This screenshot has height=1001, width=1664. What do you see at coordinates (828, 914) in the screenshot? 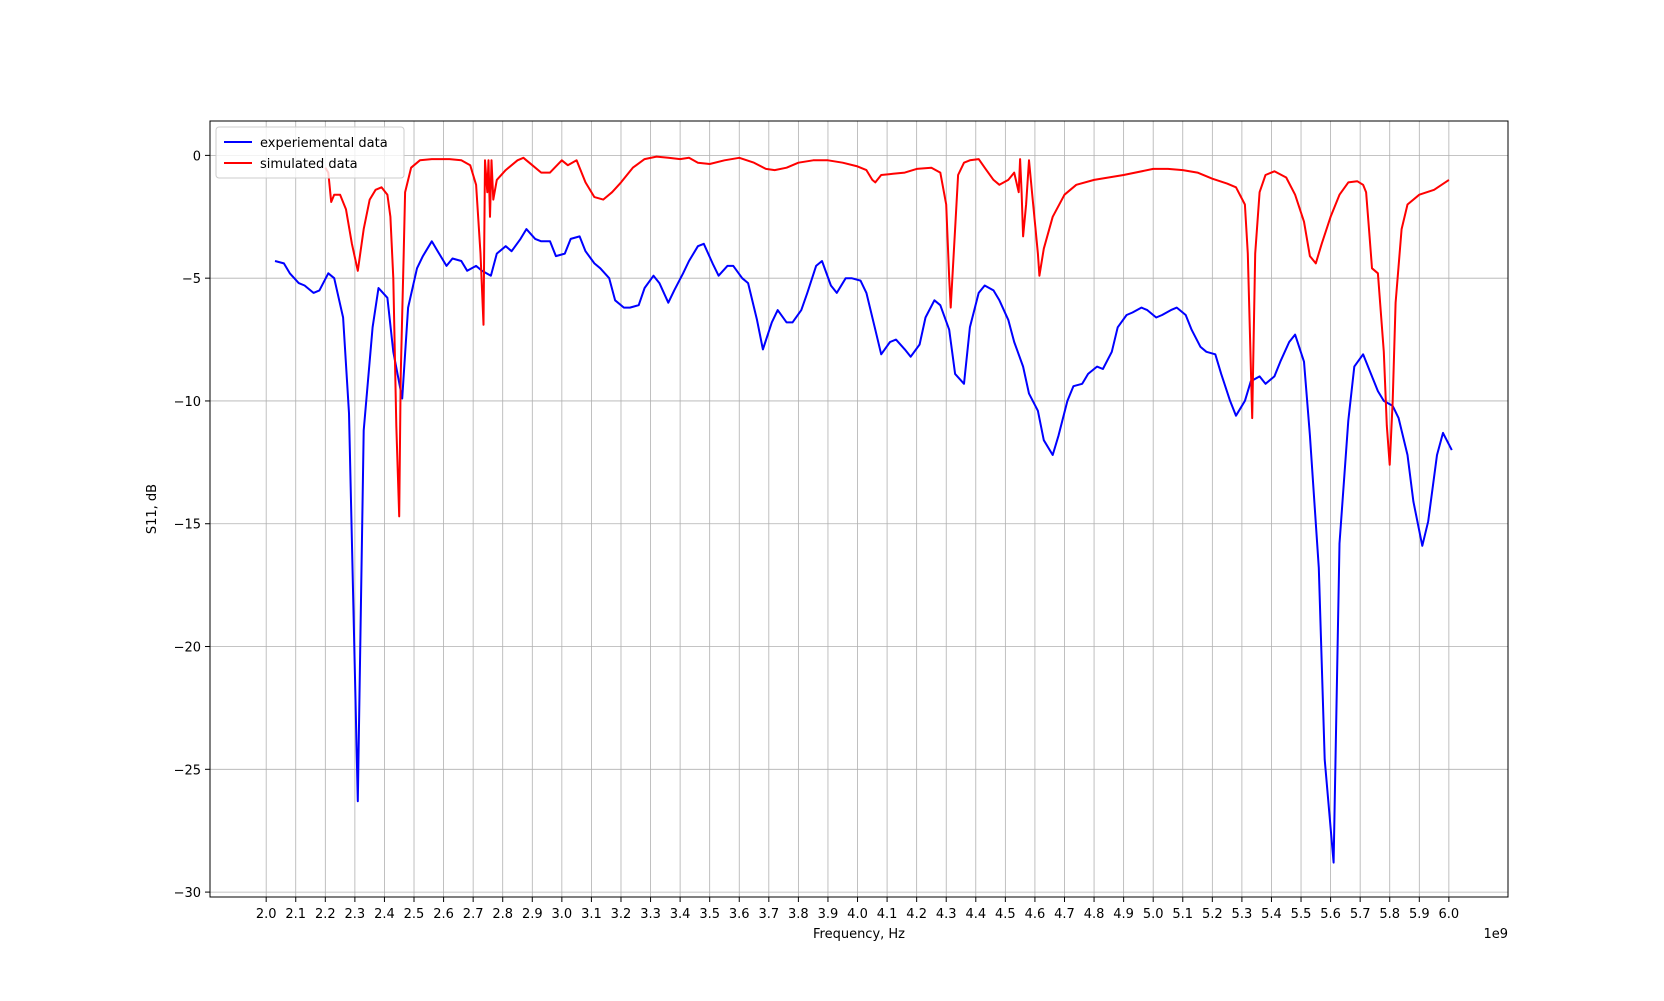
I see `x-tick-label: 3.9` at bounding box center [828, 914].